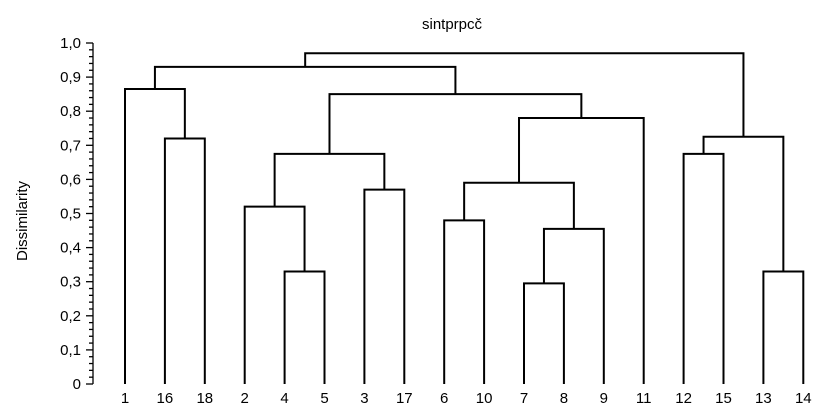 This screenshot has height=408, width=813. I want to click on leaf-labels: 1 16 18 2 4 5 3 17 6 10 7 8 9 11 12 15 13 14, so click(466, 398).